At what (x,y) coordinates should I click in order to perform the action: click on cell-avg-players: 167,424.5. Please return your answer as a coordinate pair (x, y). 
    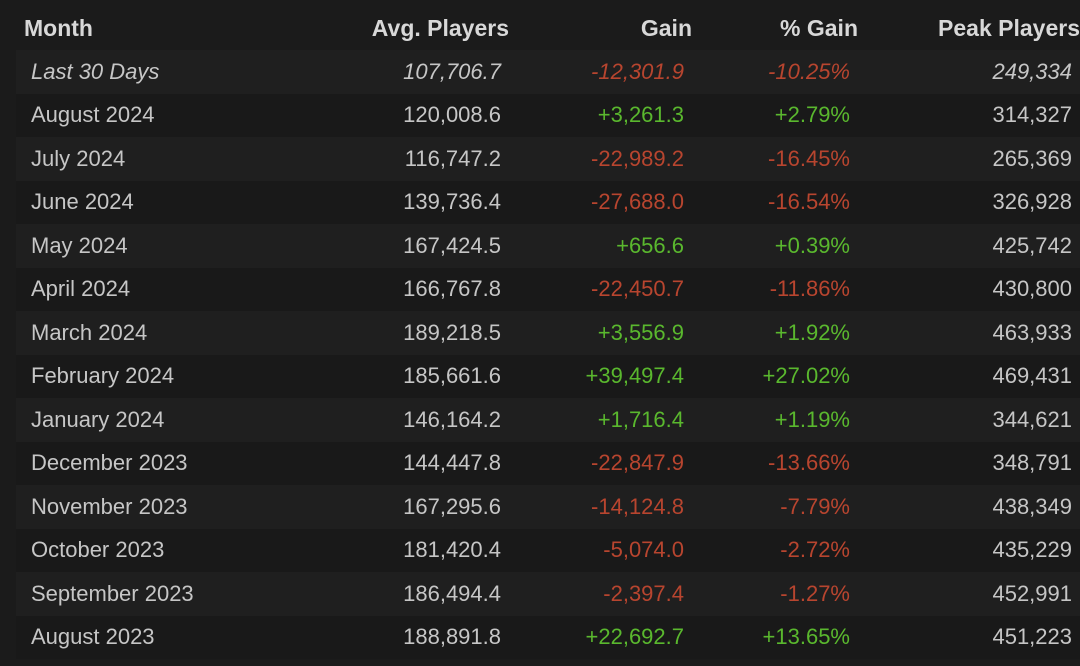
    Looking at the image, I should click on (414, 246).